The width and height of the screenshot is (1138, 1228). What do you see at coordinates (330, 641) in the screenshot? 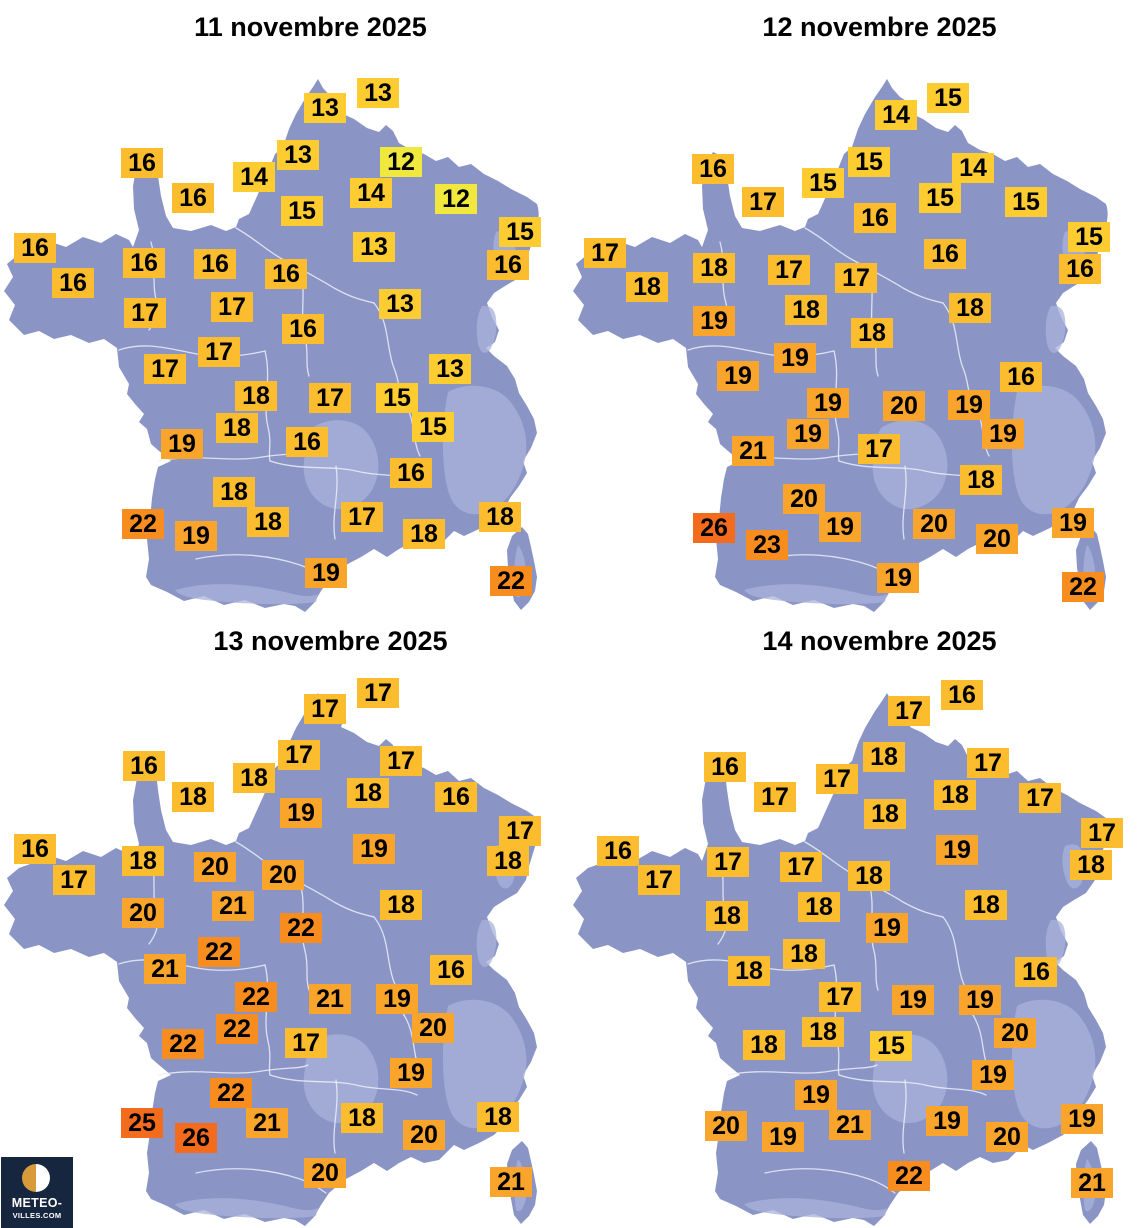
I see `map-title: 13 novembre 2025` at bounding box center [330, 641].